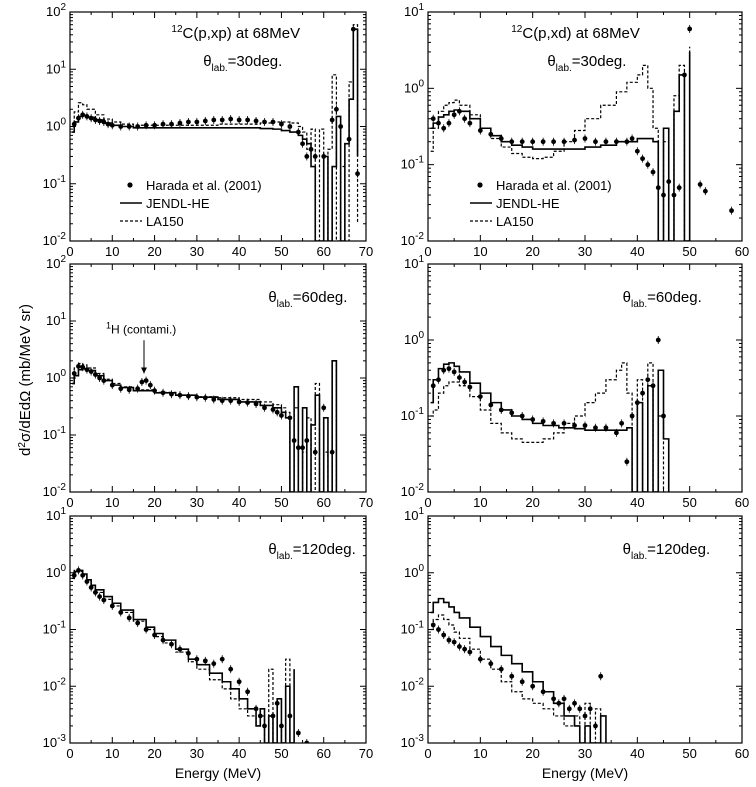  What do you see at coordinates (575, 33) in the screenshot?
I see `panel-title: 12C(p,xd) at 68MeV` at bounding box center [575, 33].